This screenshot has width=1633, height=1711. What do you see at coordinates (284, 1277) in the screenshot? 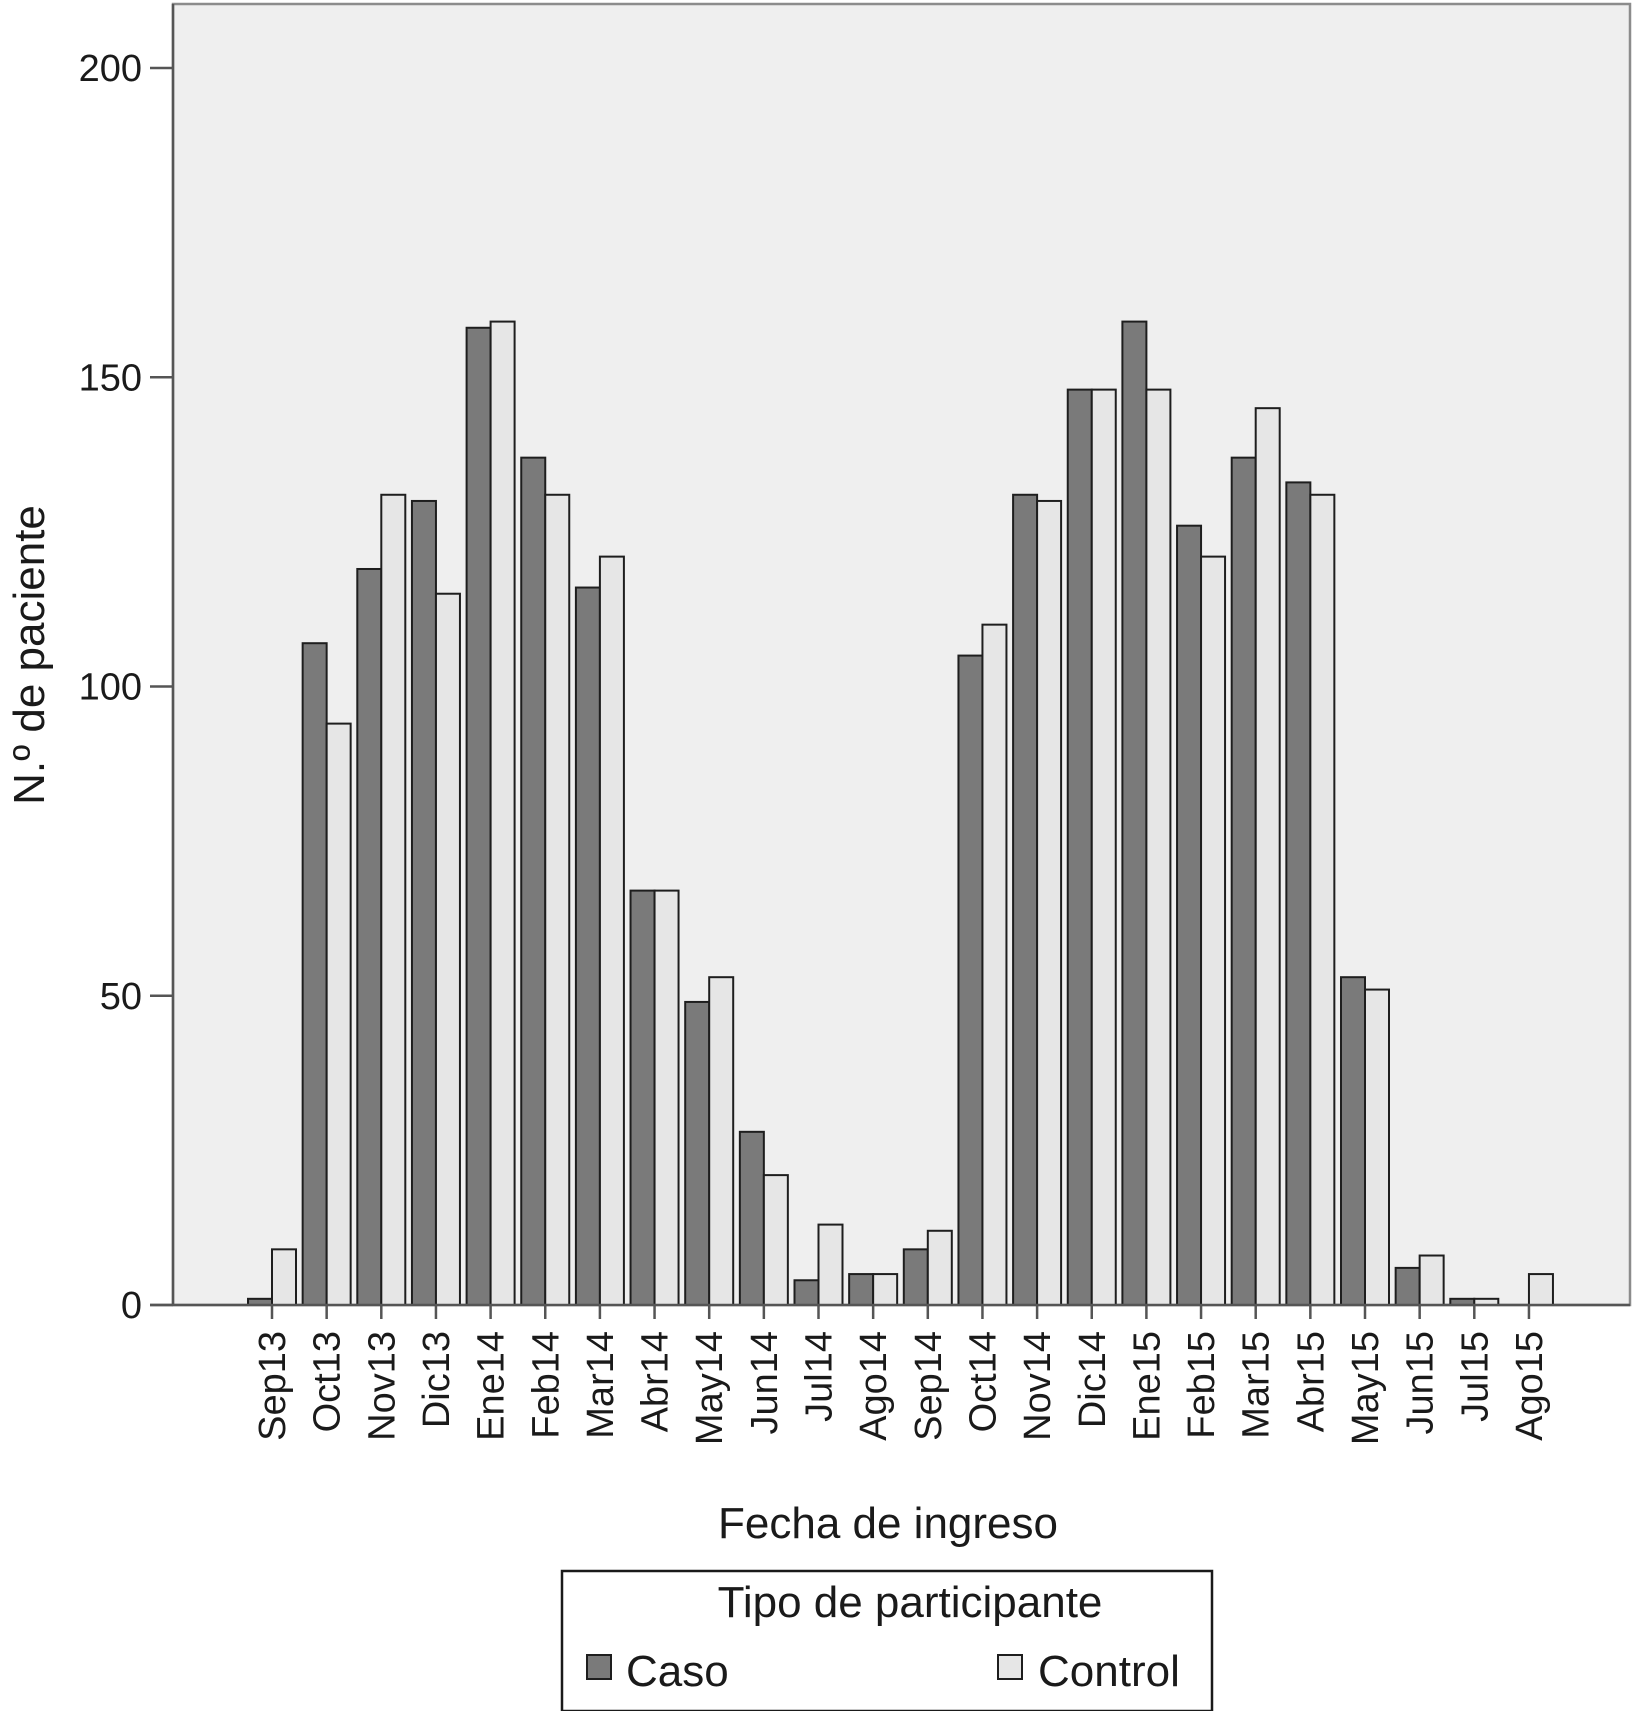
I see `bar-control-sep13` at bounding box center [284, 1277].